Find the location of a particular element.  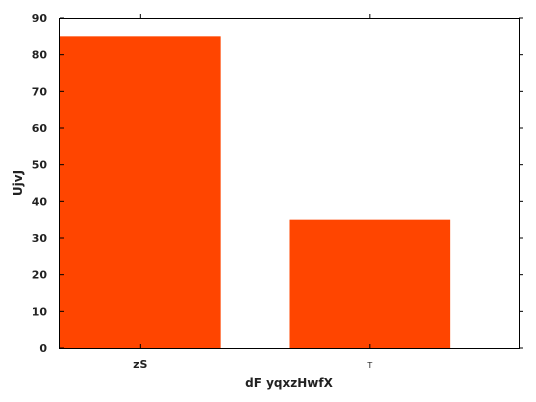

y-tick-label: 50 is located at coordinates (40, 165).